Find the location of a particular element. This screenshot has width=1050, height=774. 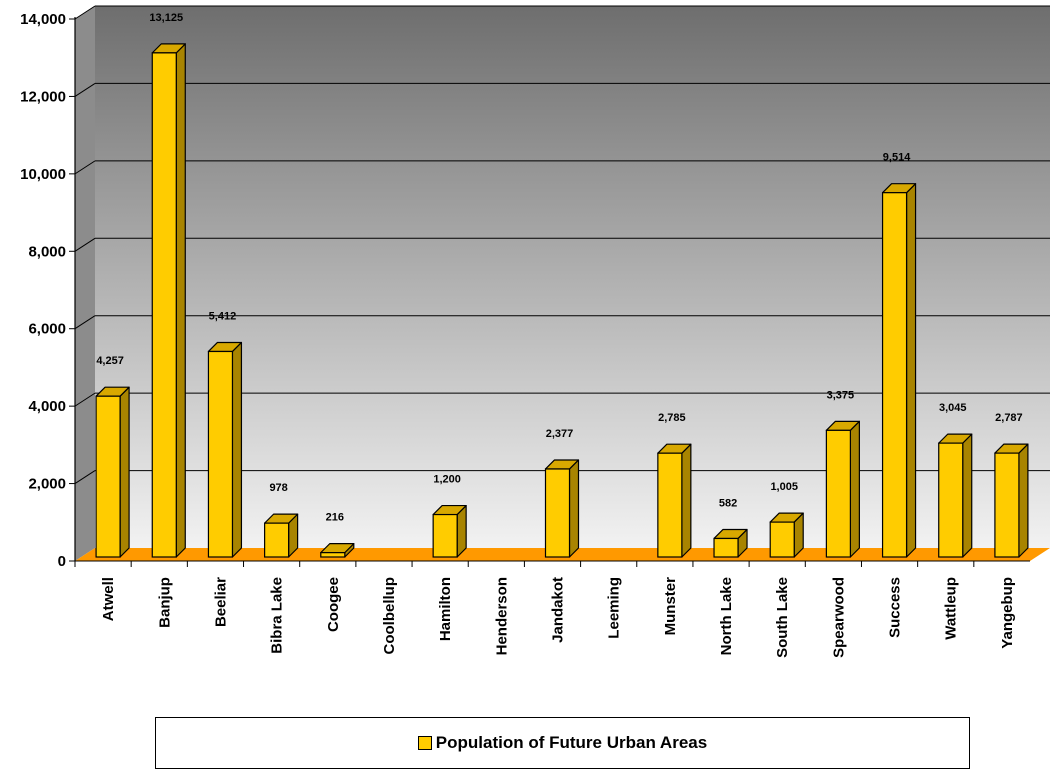

data-label: 13,125 is located at coordinates (166, 18).